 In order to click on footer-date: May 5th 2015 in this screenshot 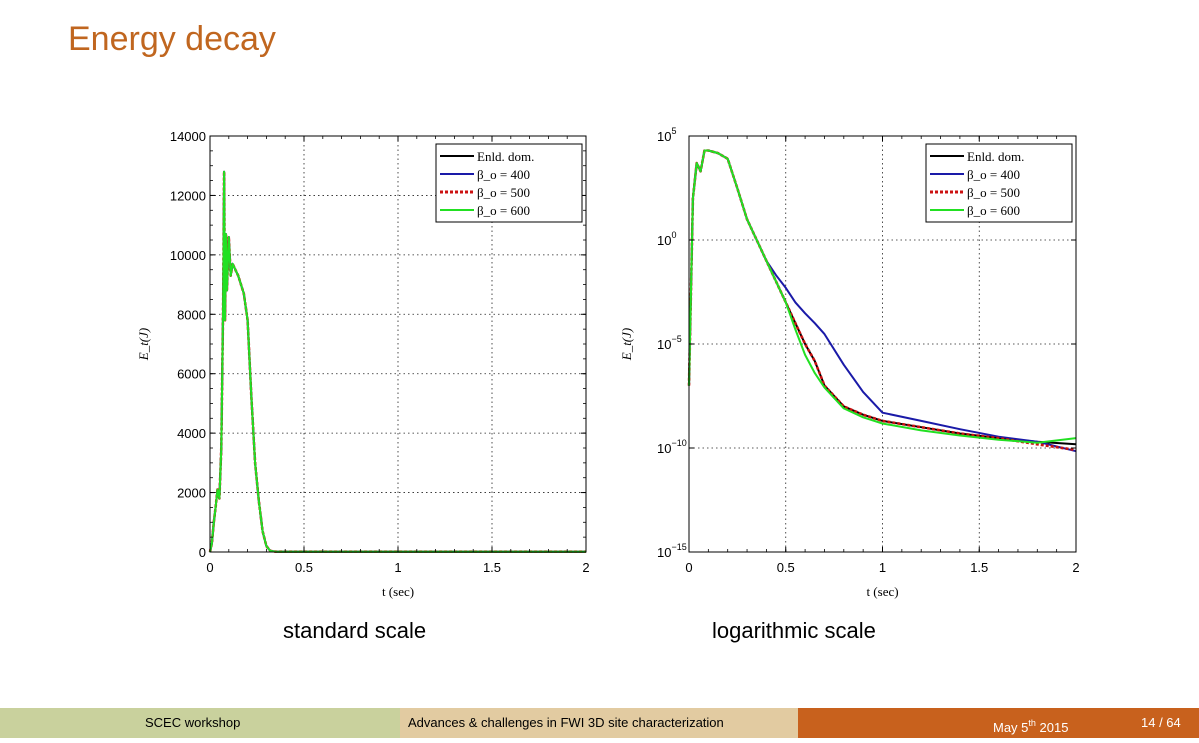, I will do `click(1031, 726)`.